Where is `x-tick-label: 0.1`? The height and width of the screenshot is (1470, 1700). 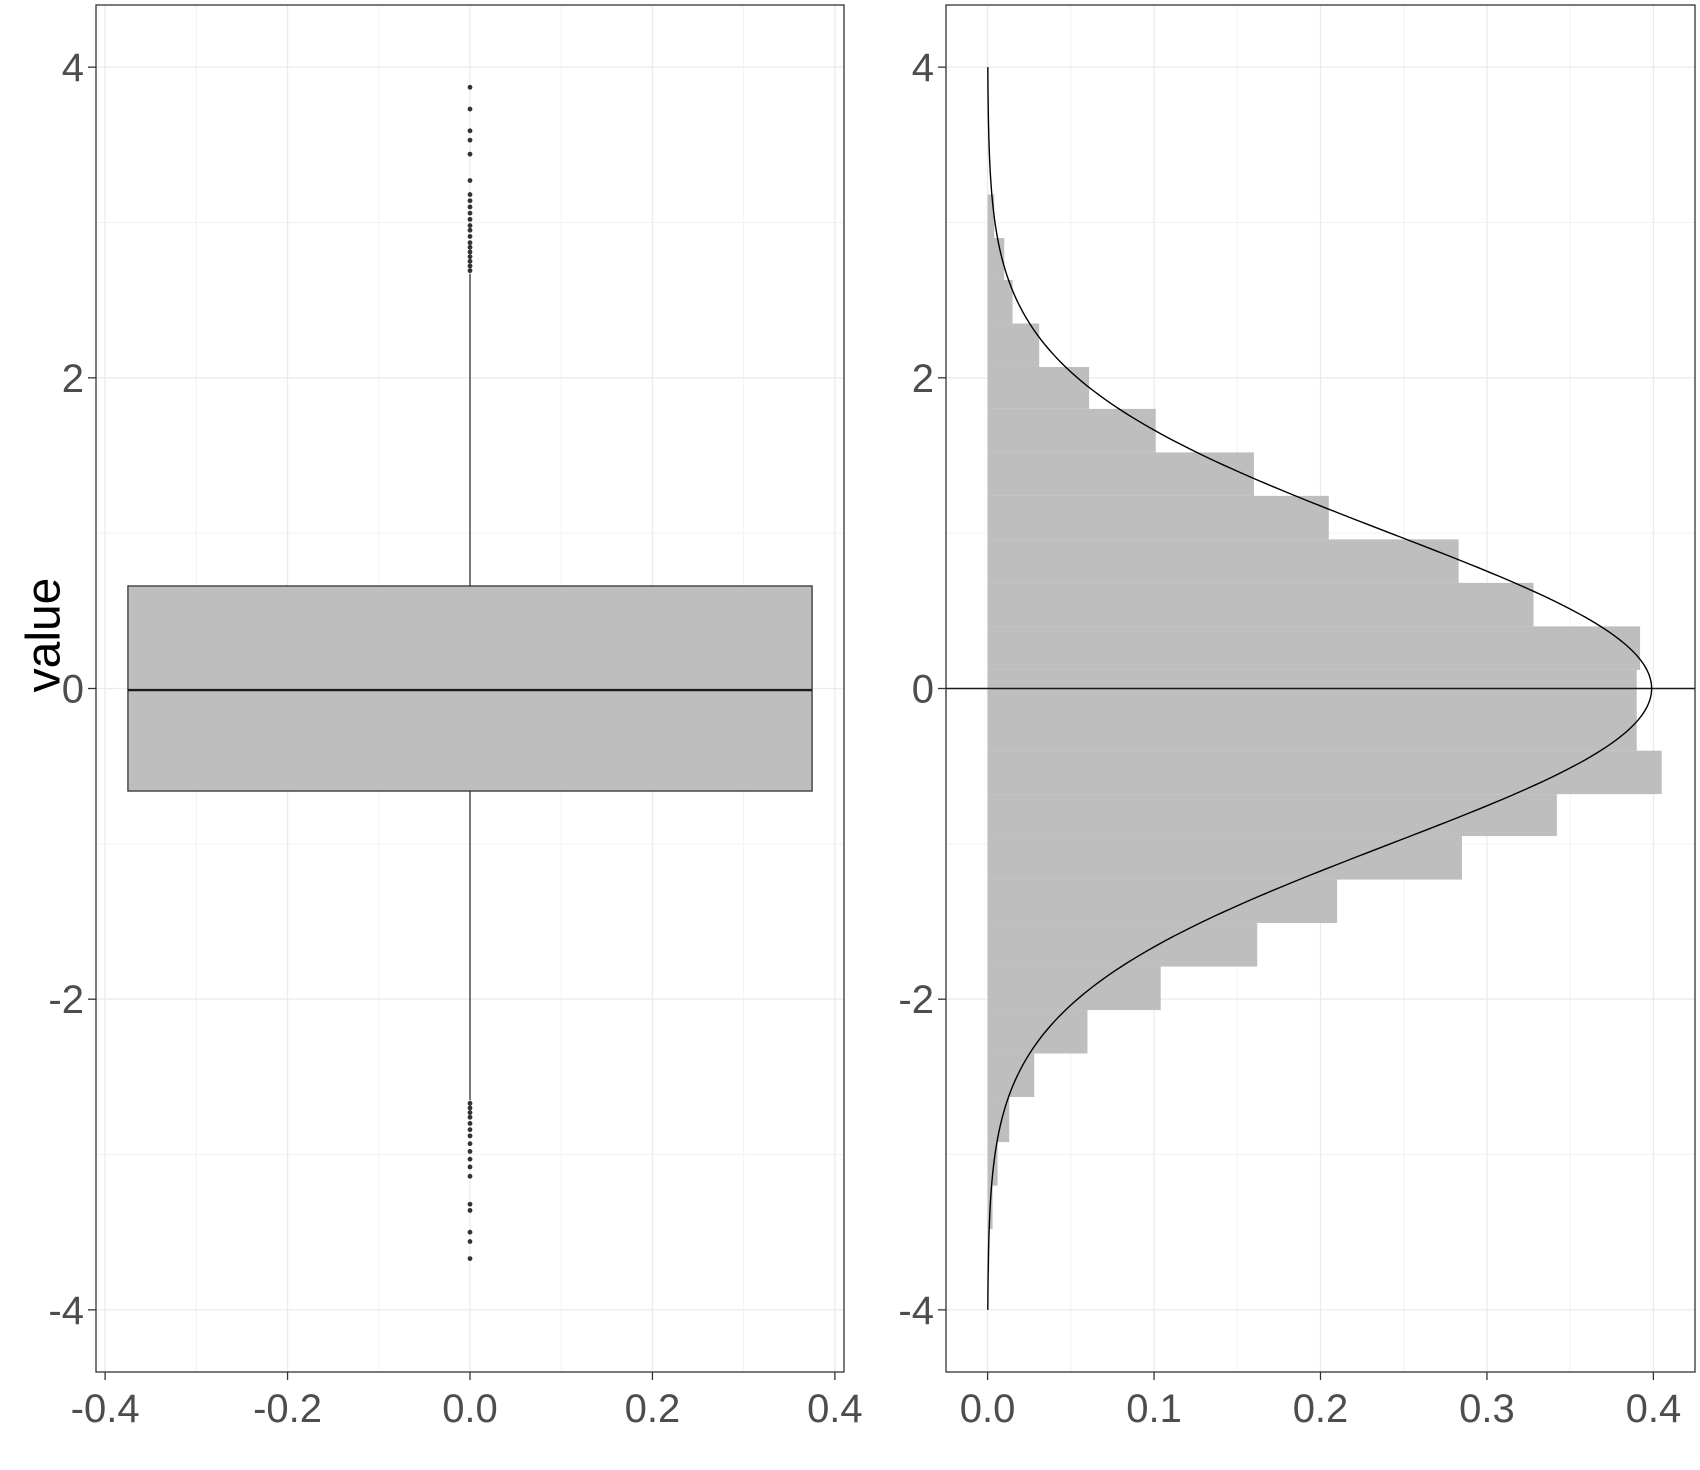
x-tick-label: 0.1 is located at coordinates (1154, 1409).